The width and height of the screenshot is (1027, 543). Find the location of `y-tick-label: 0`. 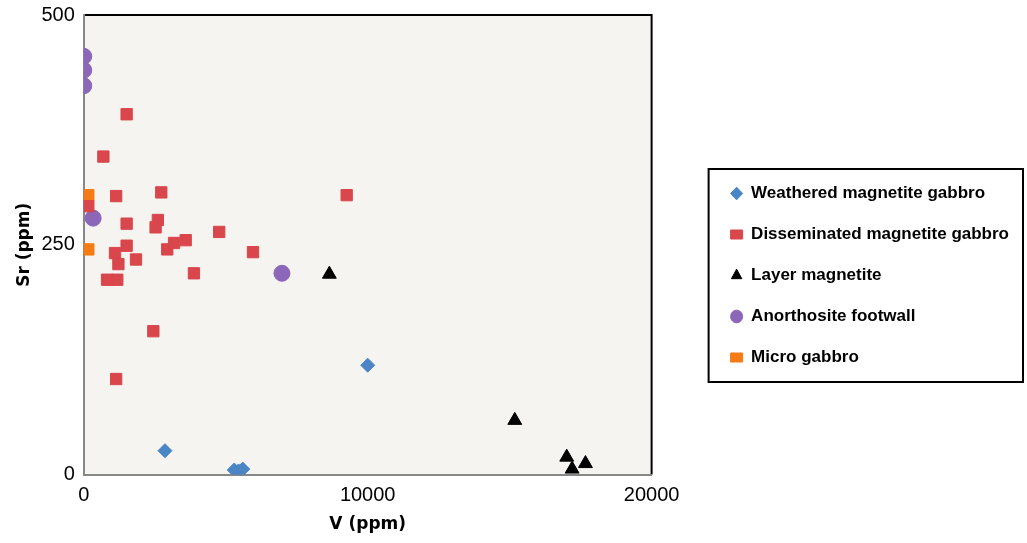

y-tick-label: 0 is located at coordinates (69, 473).